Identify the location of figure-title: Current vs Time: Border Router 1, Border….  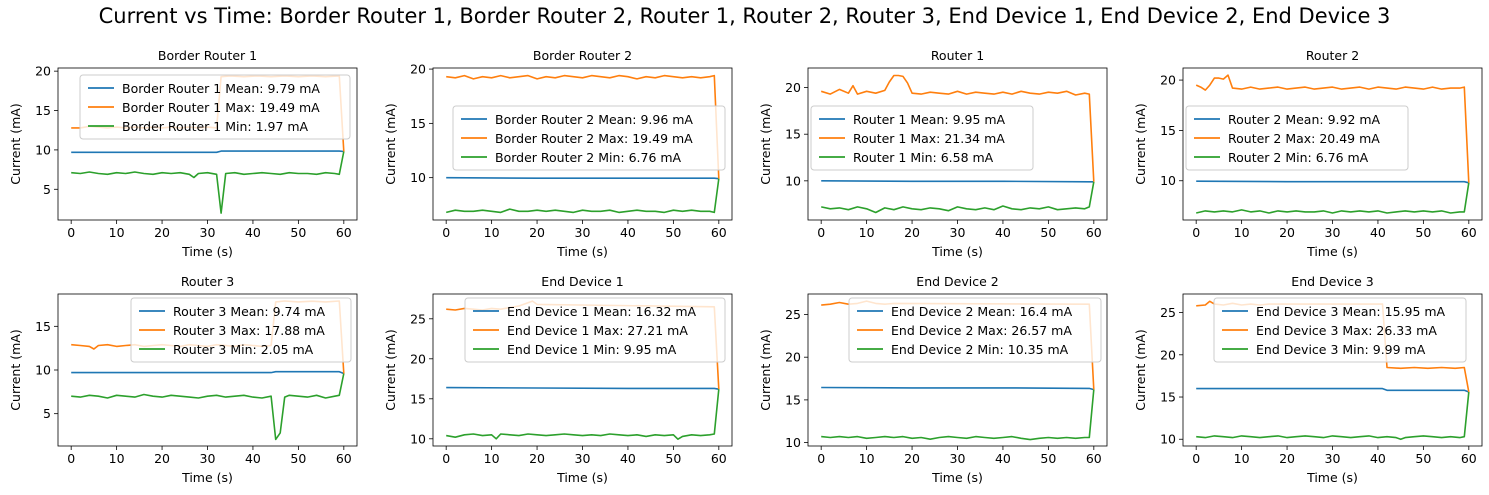
(744, 16).